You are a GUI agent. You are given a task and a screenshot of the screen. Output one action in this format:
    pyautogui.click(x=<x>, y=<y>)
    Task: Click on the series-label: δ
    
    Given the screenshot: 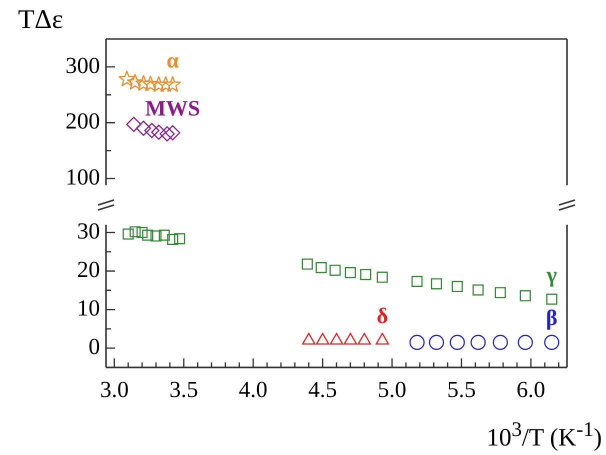 What is the action you would take?
    pyautogui.click(x=382, y=315)
    